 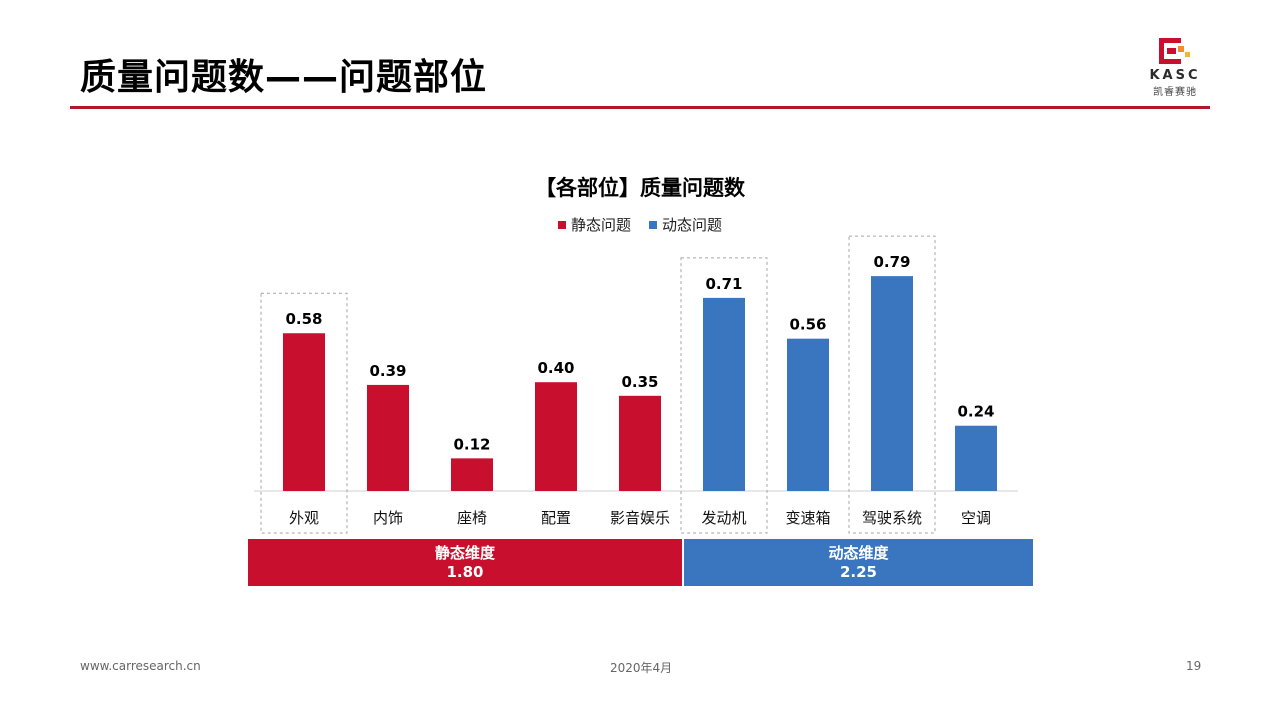 What do you see at coordinates (807, 325) in the screenshot?
I see `data-label-变速箱: 0.56` at bounding box center [807, 325].